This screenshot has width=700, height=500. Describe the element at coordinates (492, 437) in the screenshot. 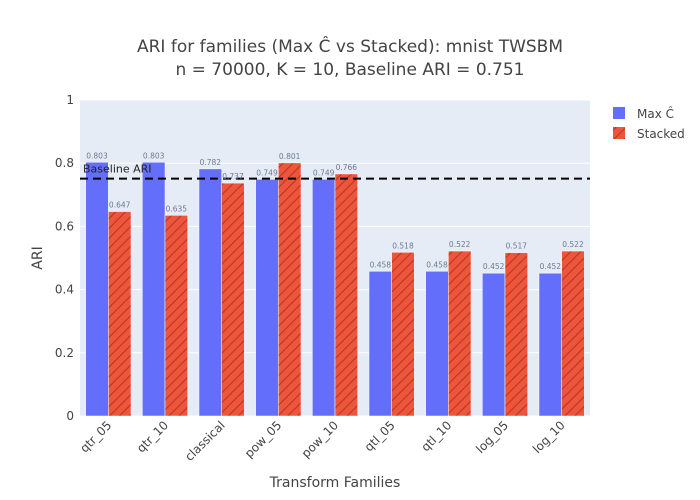

I see `x-tick-label: log_05` at that location.